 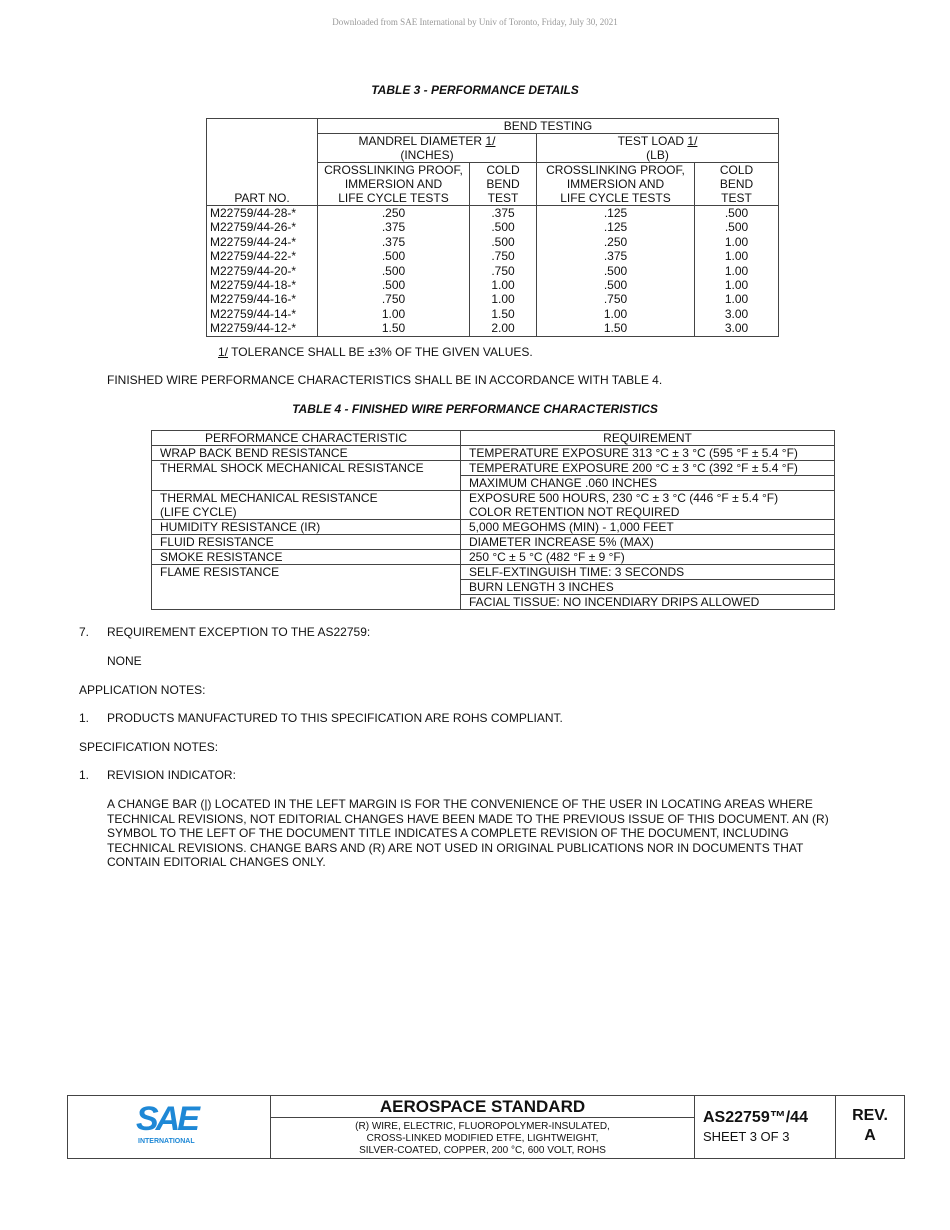 What do you see at coordinates (765, 1127) in the screenshot?
I see `doc-number-cell: AS22759™/44 SHEET 3 OF 3` at bounding box center [765, 1127].